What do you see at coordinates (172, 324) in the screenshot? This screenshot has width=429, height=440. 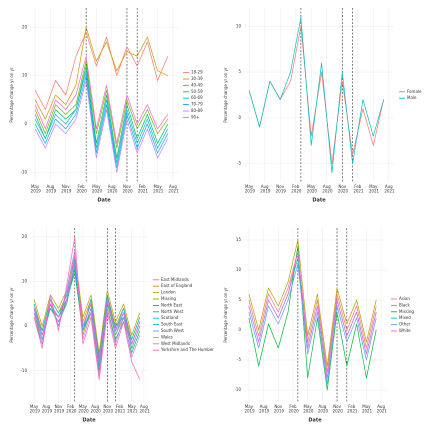 I see `legend-label: South East` at bounding box center [172, 324].